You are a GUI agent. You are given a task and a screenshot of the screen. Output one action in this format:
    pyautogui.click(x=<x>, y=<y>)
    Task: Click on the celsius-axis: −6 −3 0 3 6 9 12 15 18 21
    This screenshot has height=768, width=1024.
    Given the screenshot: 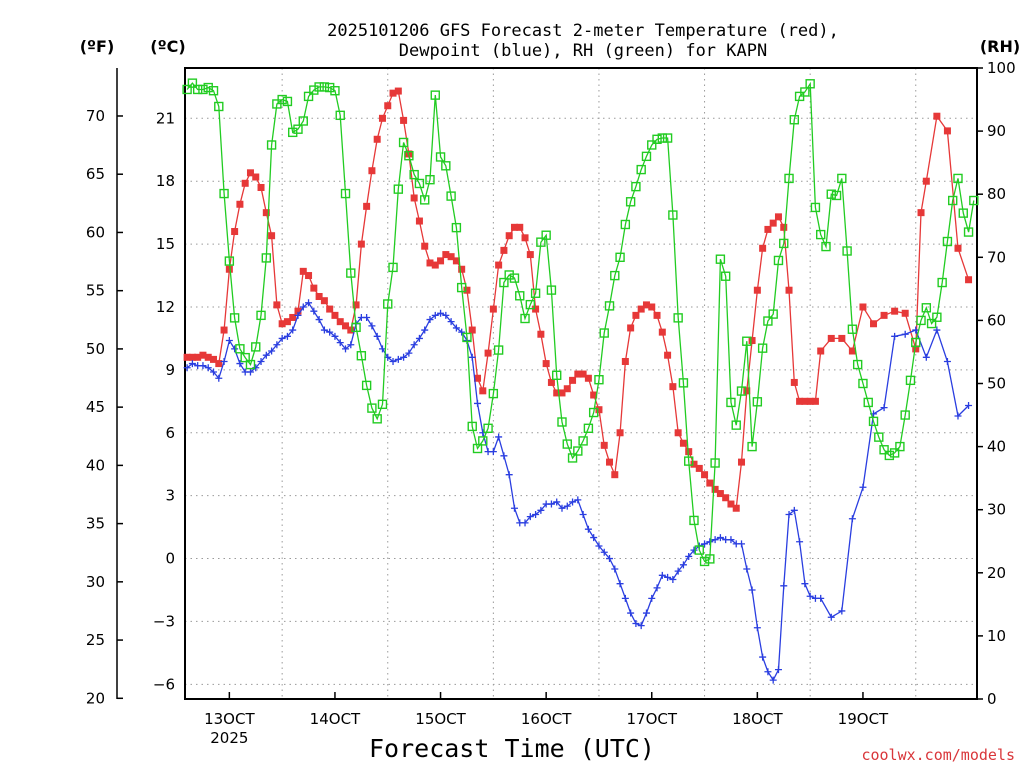 What is the action you would take?
    pyautogui.click(x=164, y=401)
    